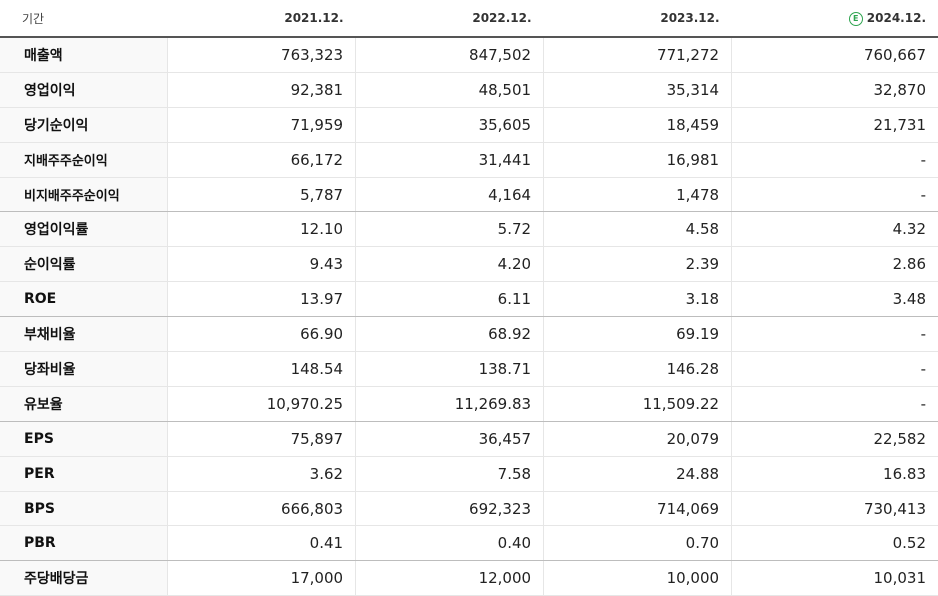  I want to click on cell: 11,509.22, so click(637, 404).